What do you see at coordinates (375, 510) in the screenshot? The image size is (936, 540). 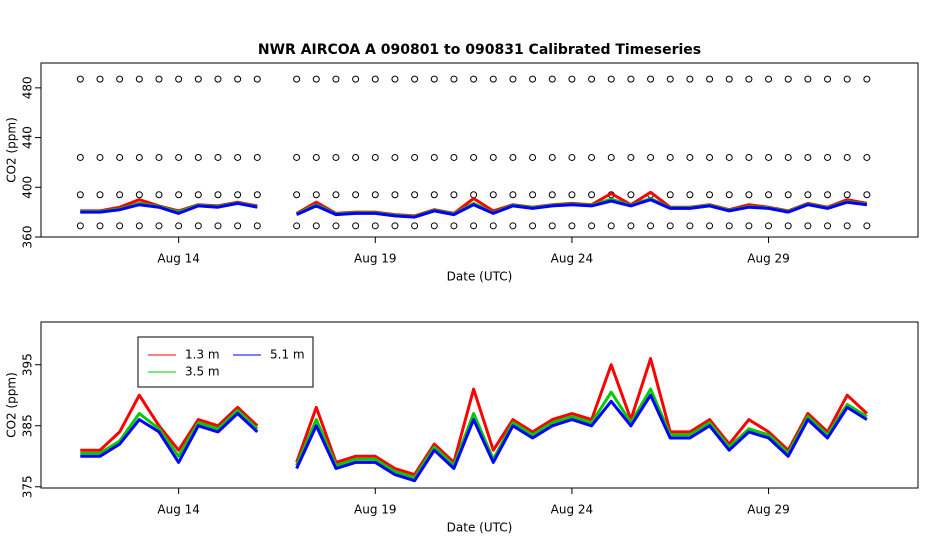 I see `x-tick-label: Aug 19` at bounding box center [375, 510].